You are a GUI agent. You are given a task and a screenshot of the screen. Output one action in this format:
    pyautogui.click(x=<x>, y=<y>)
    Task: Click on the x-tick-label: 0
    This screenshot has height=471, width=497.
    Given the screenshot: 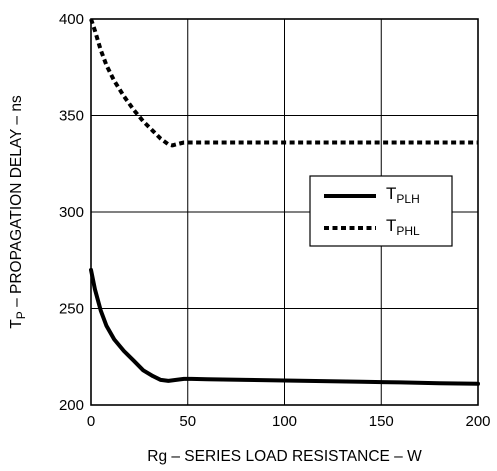 What is the action you would take?
    pyautogui.click(x=91, y=421)
    